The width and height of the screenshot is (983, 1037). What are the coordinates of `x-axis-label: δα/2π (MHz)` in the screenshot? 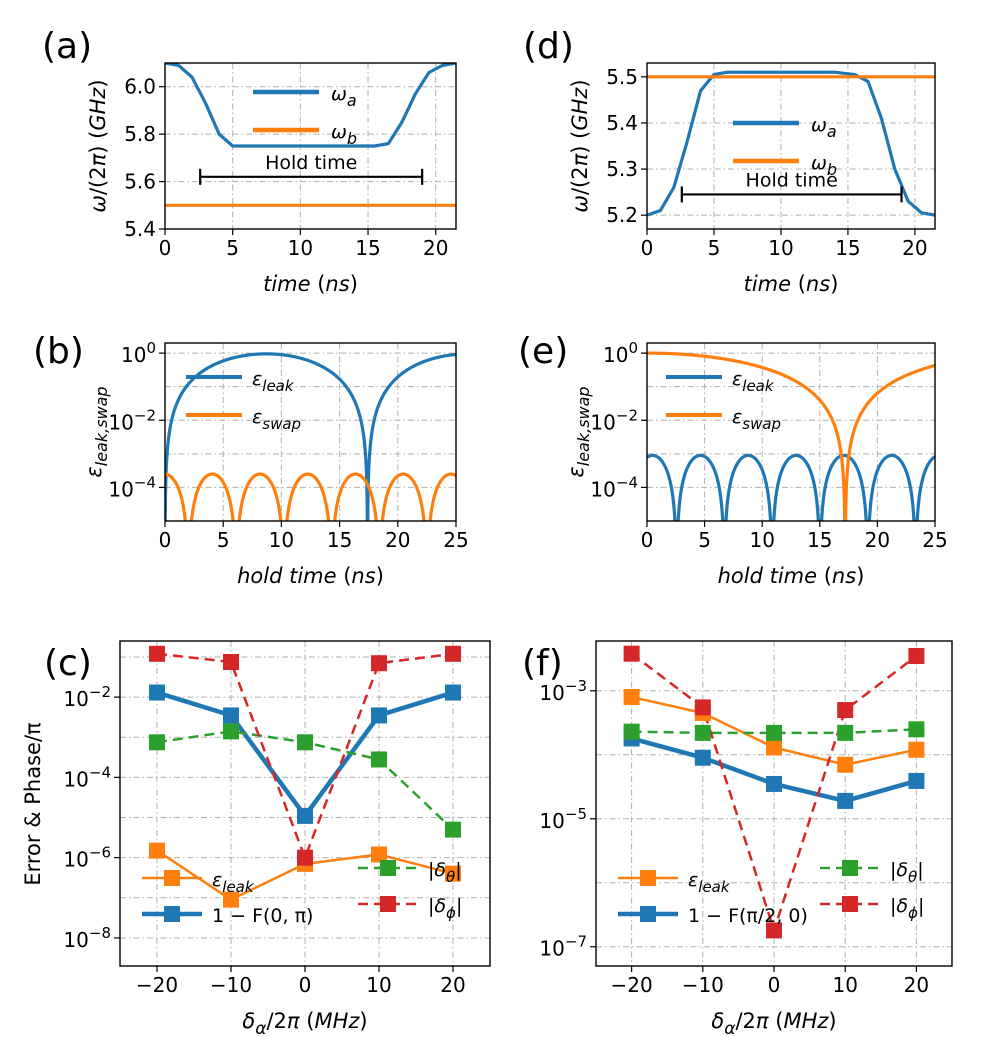 It's located at (304, 1023).